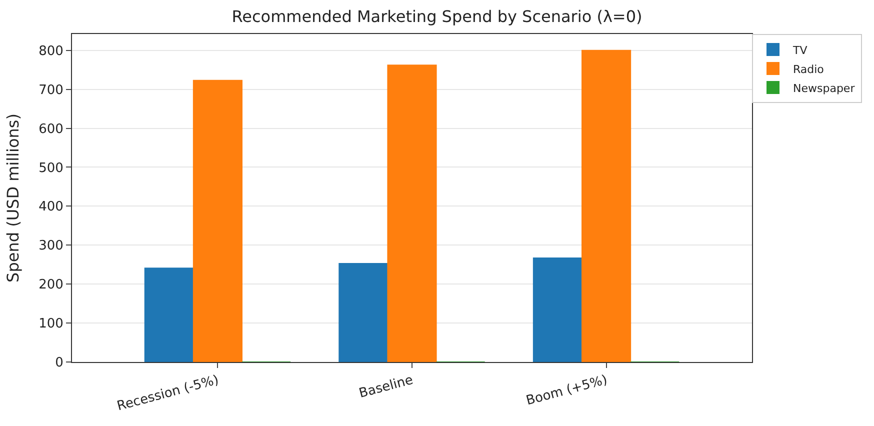  Describe the element at coordinates (51, 51) in the screenshot. I see `y-tick-label: 800` at that location.